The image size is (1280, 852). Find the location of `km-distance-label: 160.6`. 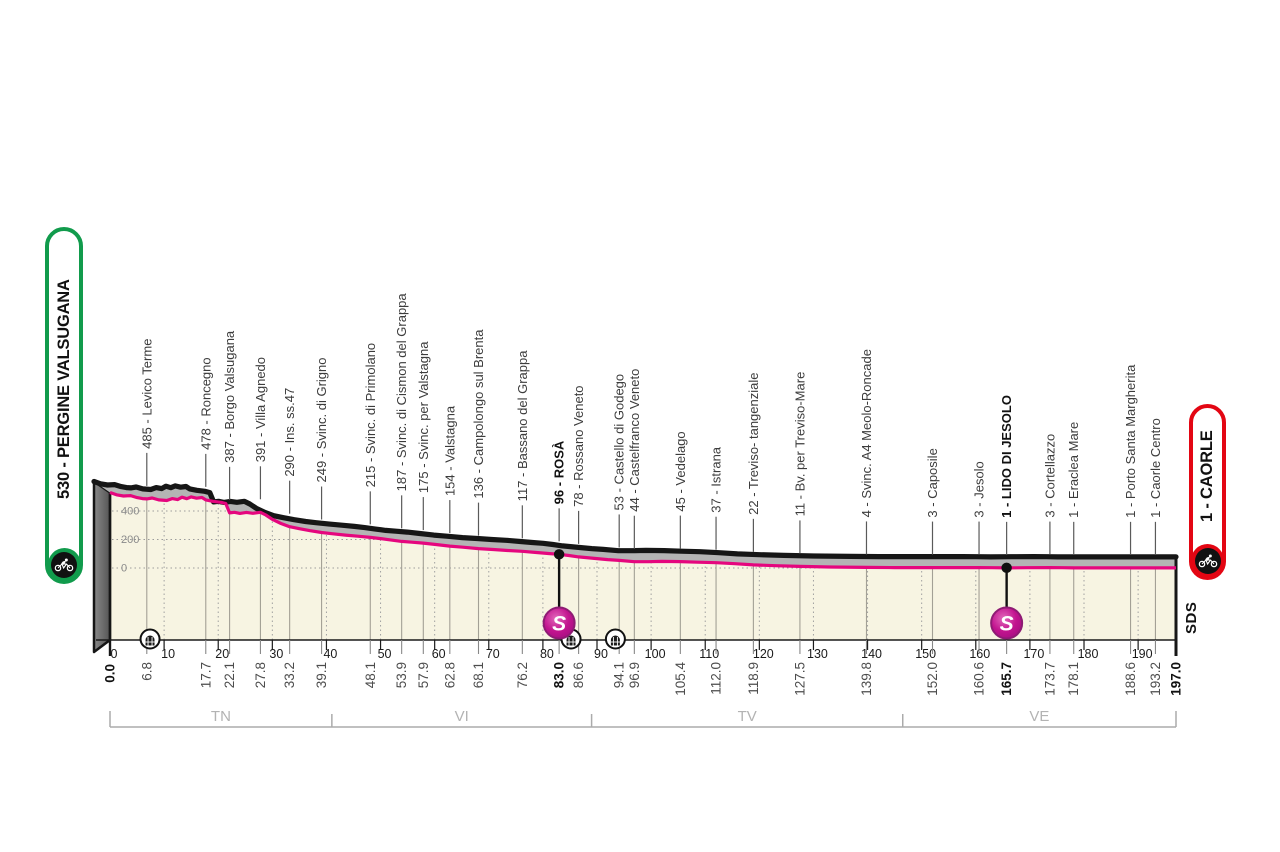

km-distance-label: 160.6 is located at coordinates (979, 679).